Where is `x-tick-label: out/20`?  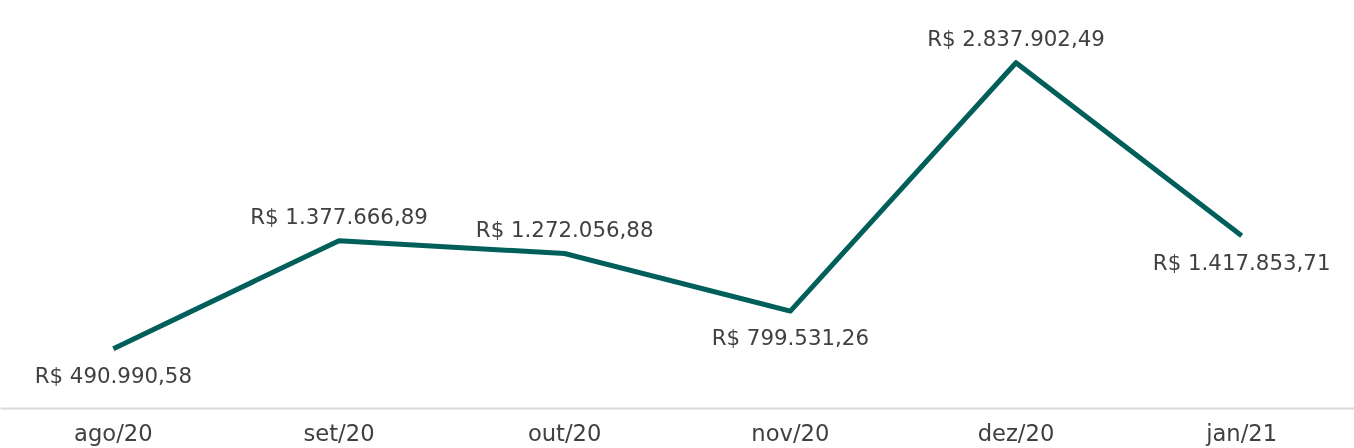
x-tick-label: out/20 is located at coordinates (564, 432).